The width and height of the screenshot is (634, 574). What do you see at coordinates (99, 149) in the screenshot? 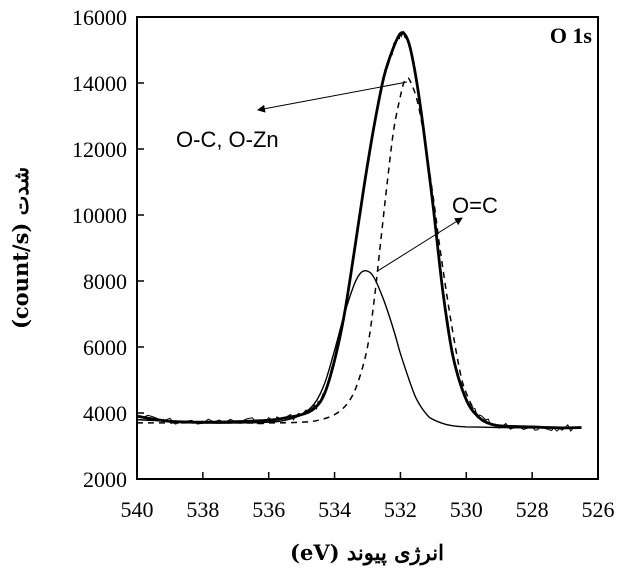
I see `y-tick-label: 12000` at bounding box center [99, 149].